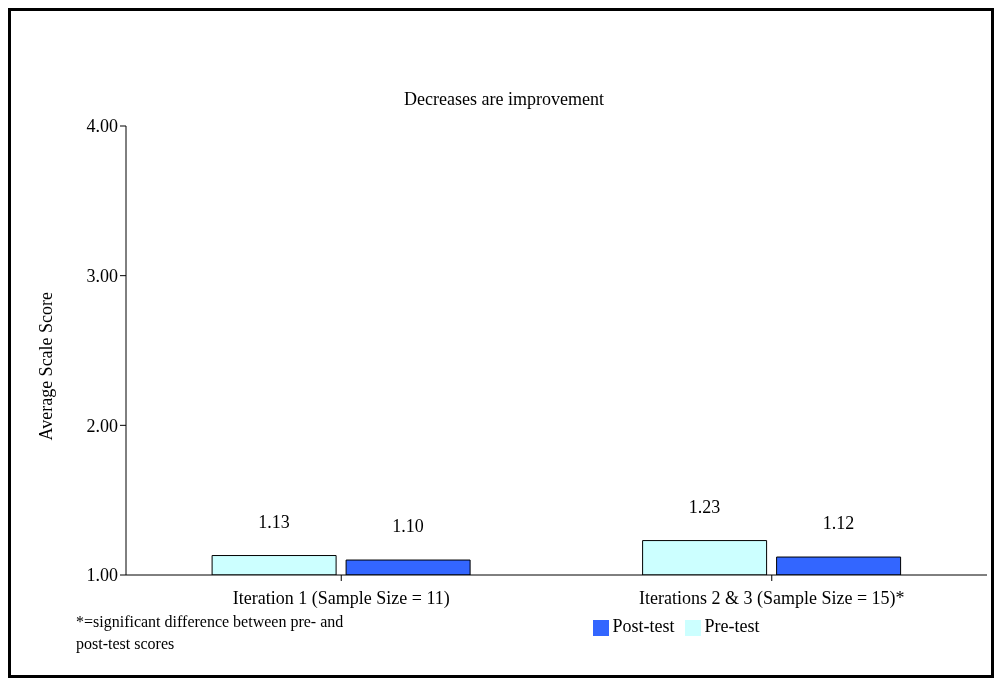  I want to click on chart-title: Decreases are improvement, so click(504, 99).